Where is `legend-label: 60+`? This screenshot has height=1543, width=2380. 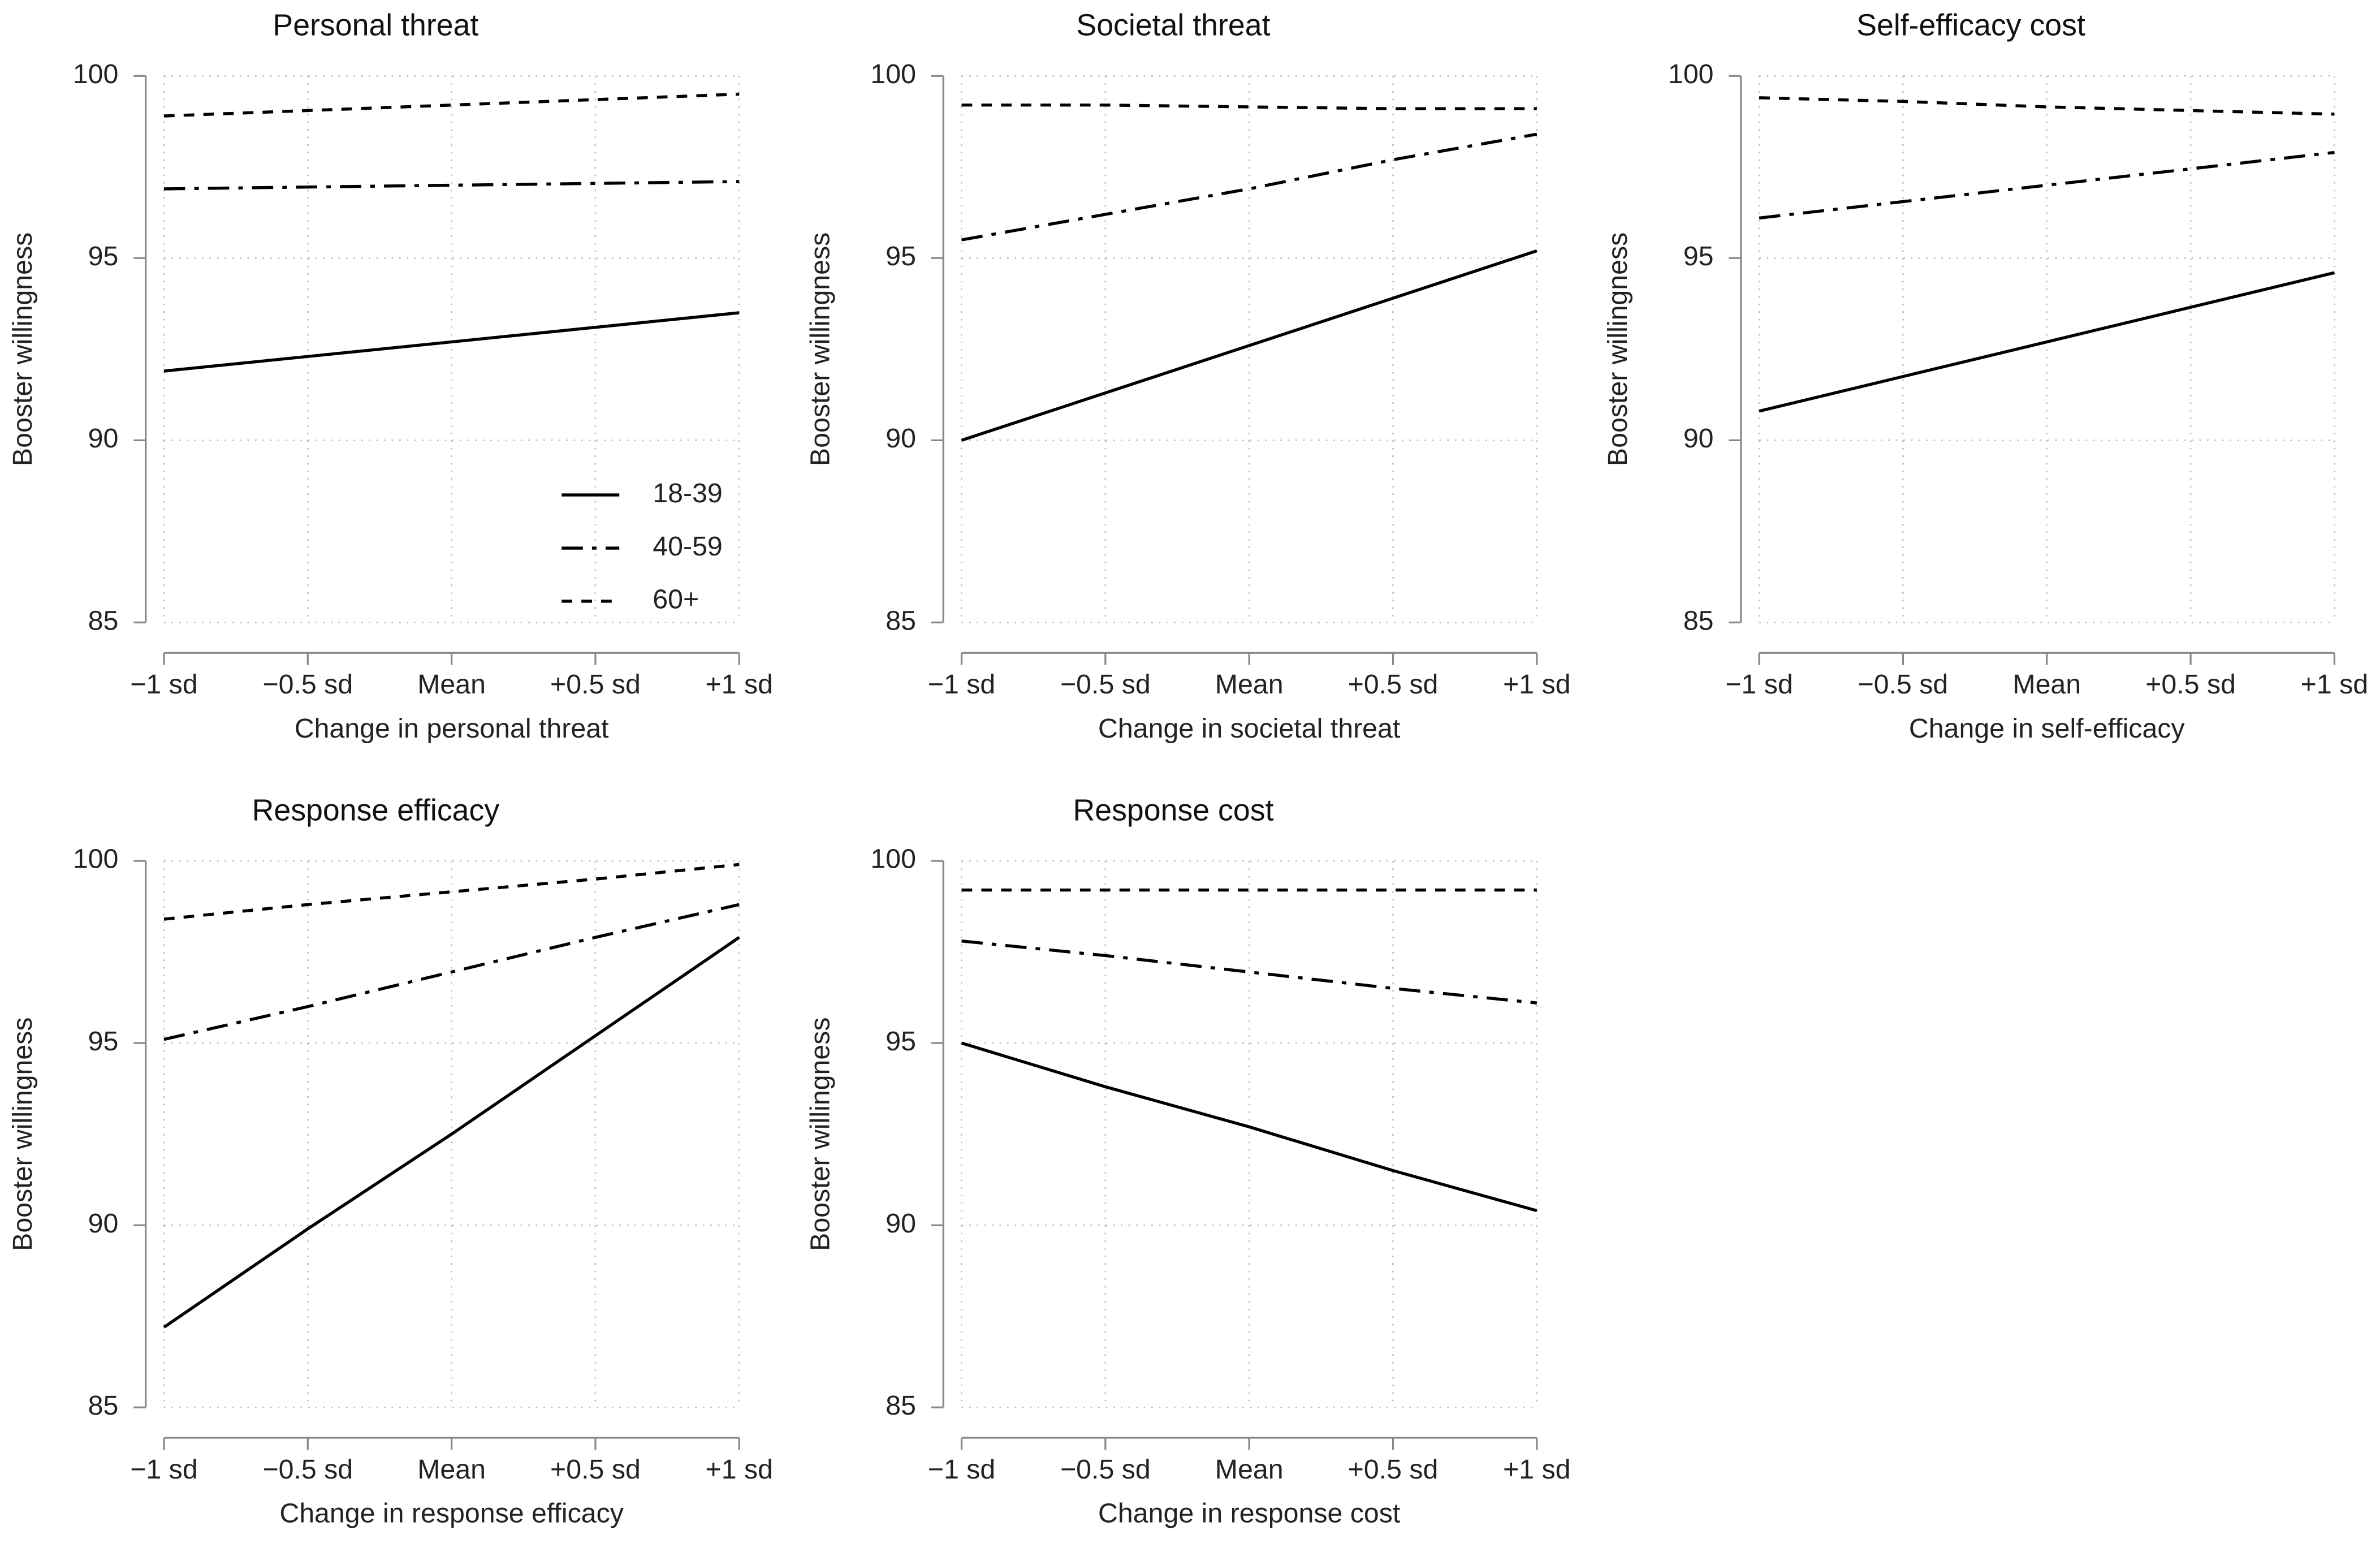 legend-label: 60+ is located at coordinates (676, 599).